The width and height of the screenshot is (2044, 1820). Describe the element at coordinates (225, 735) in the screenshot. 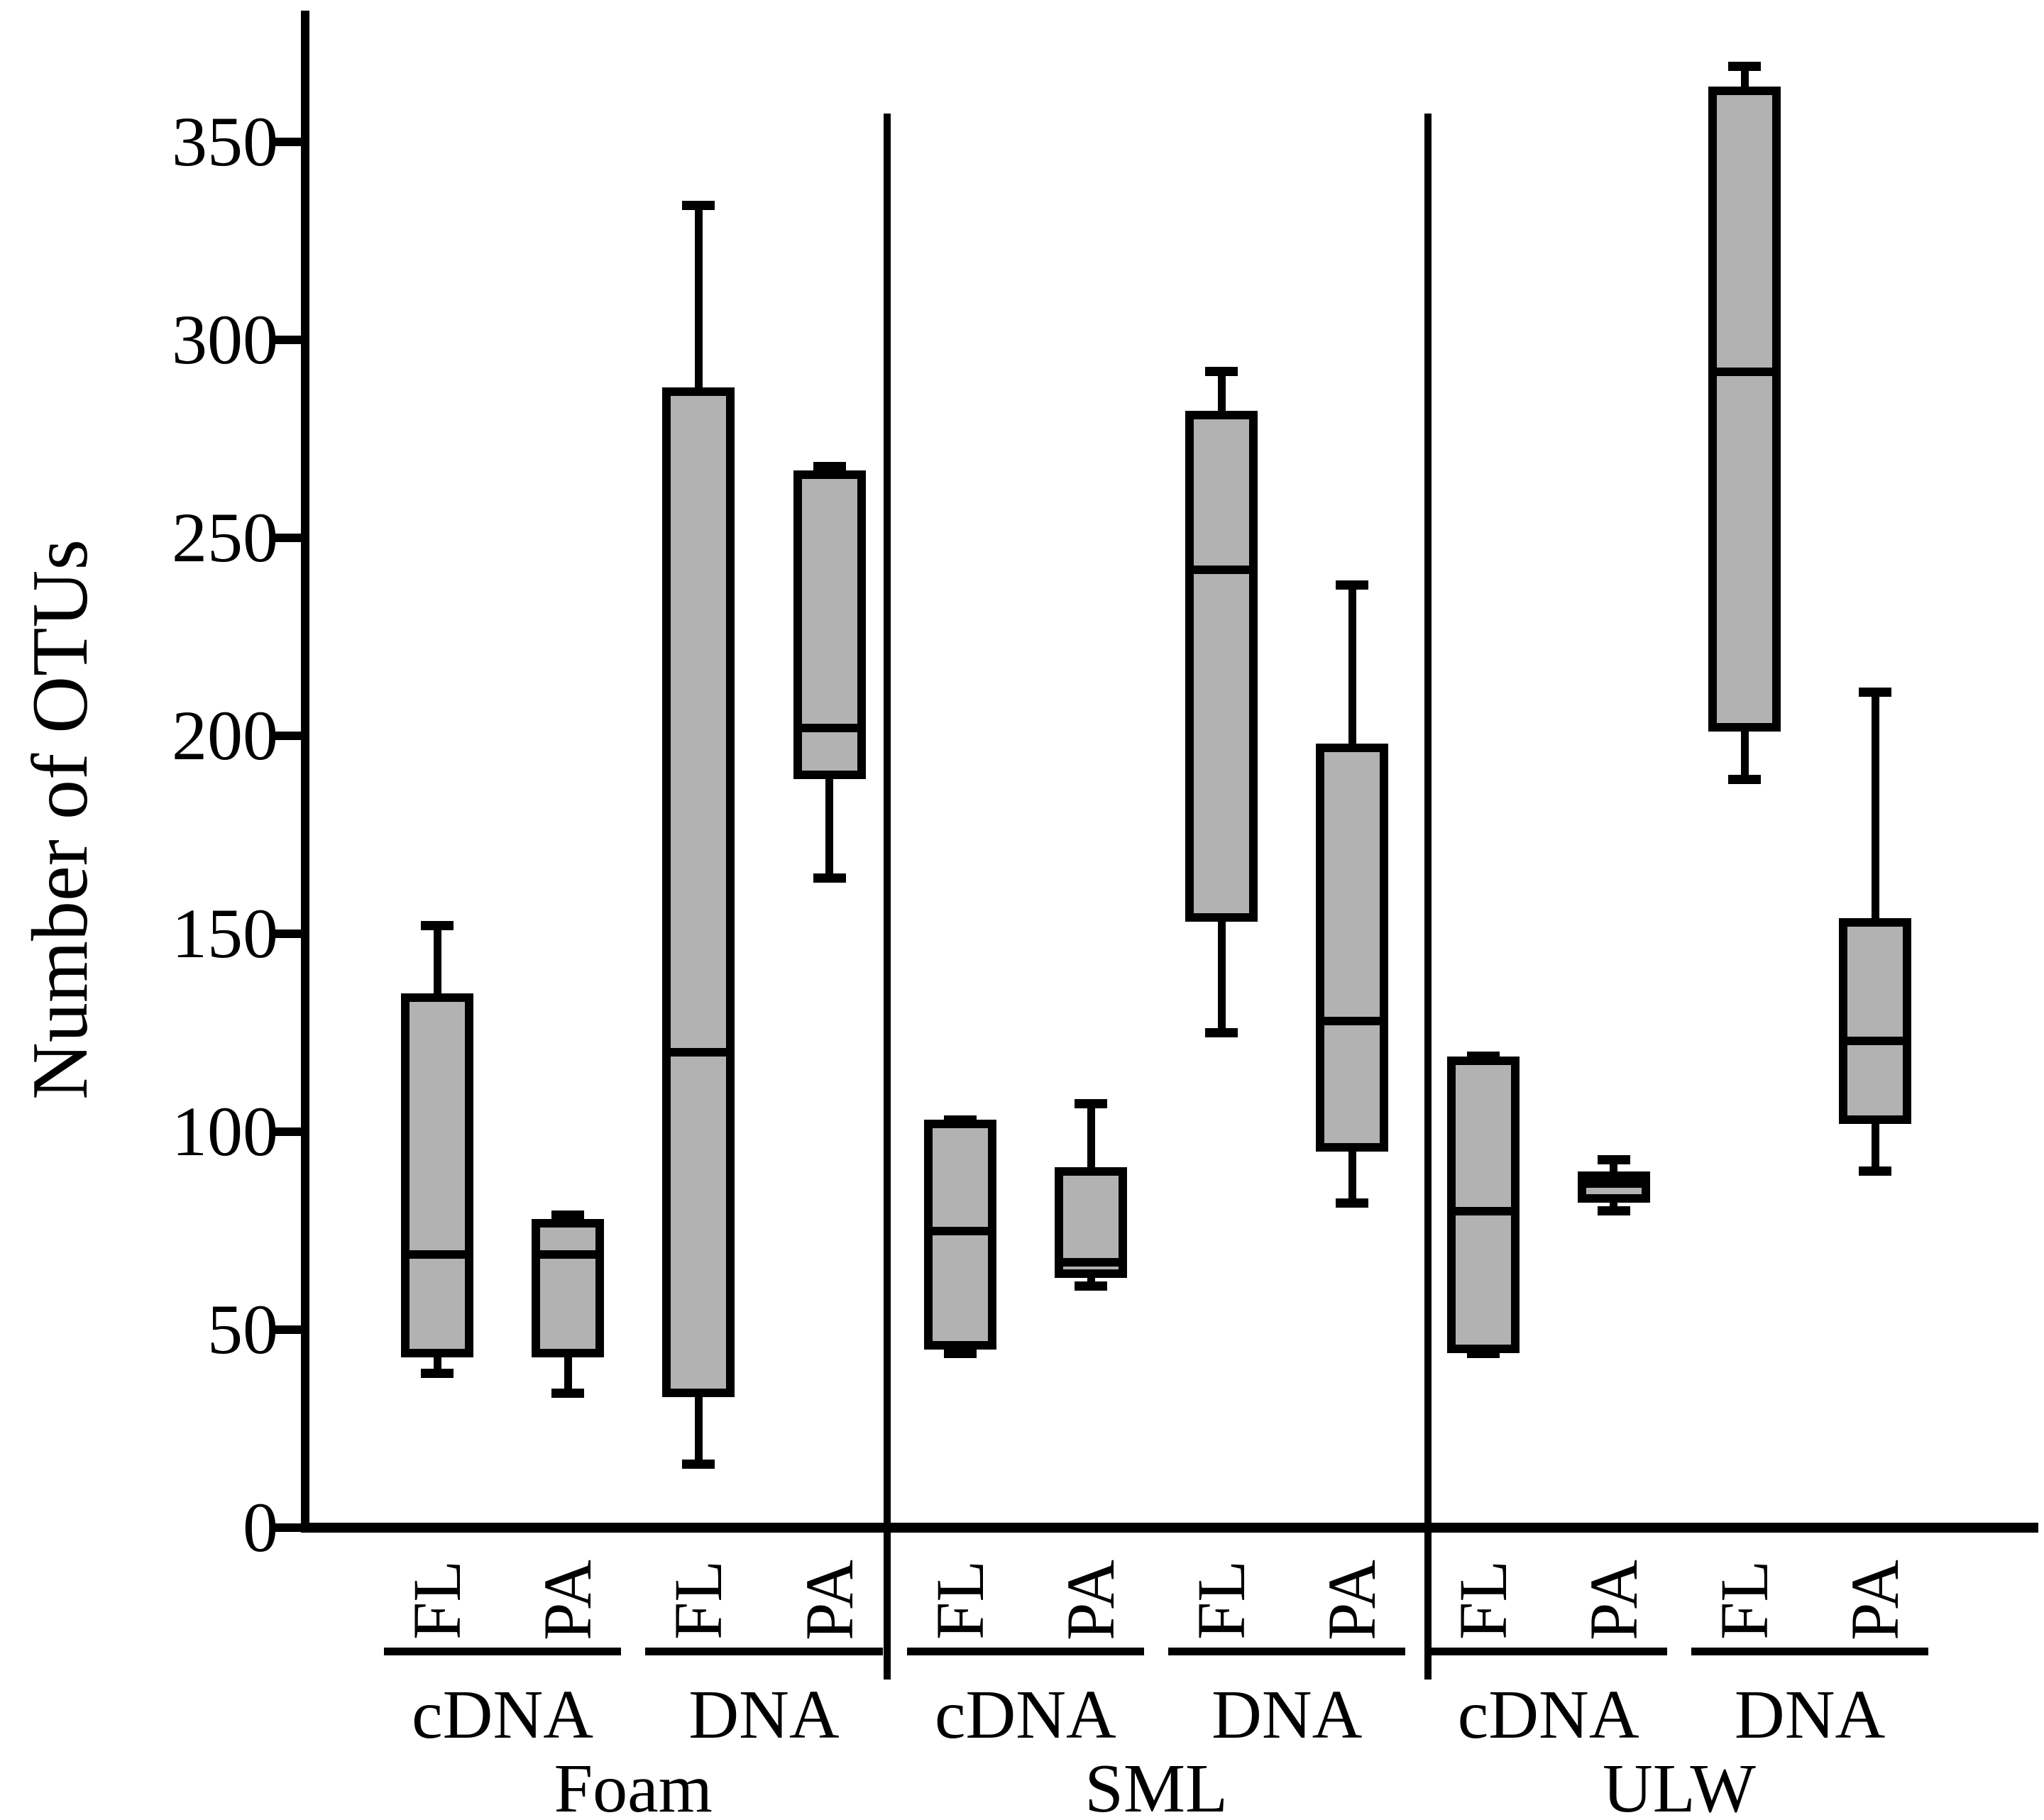

I see `y-tick-label: 200` at that location.